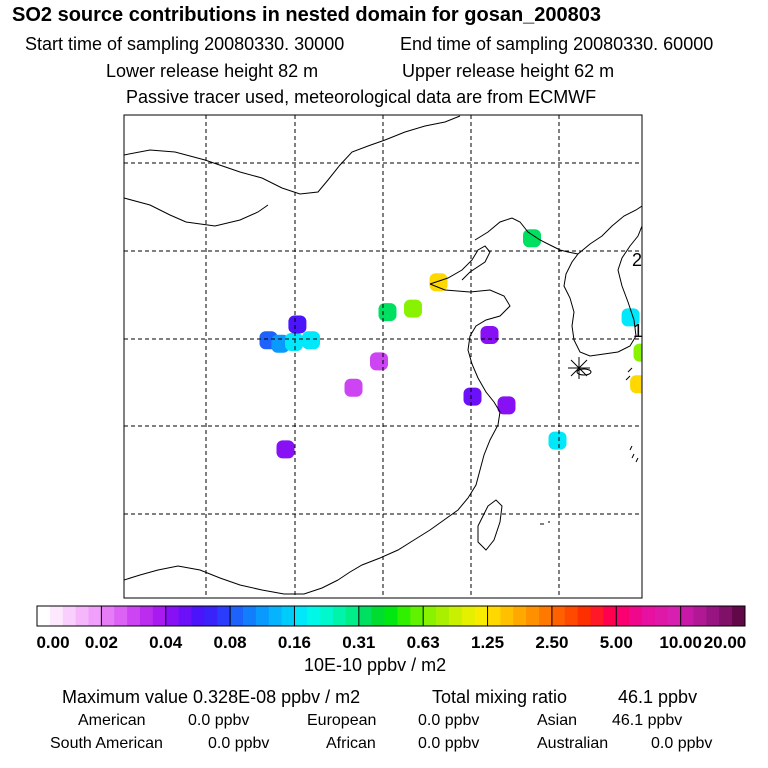 Image resolution: width=768 pixels, height=768 pixels. I want to click on colorbar-tick-label: 0.63, so click(423, 642).